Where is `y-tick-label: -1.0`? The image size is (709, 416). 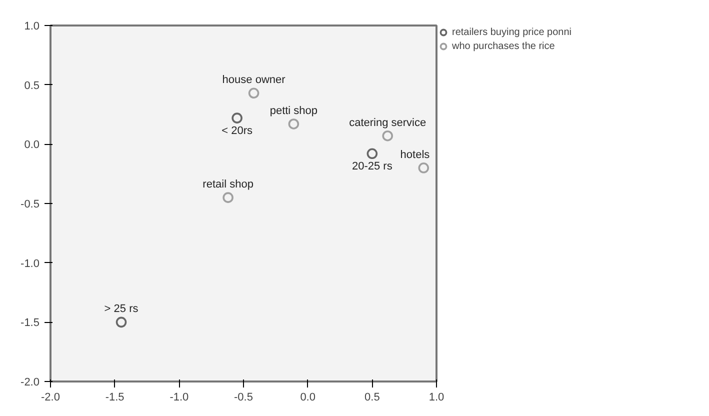
y-tick-label: -1.0 is located at coordinates (30, 264).